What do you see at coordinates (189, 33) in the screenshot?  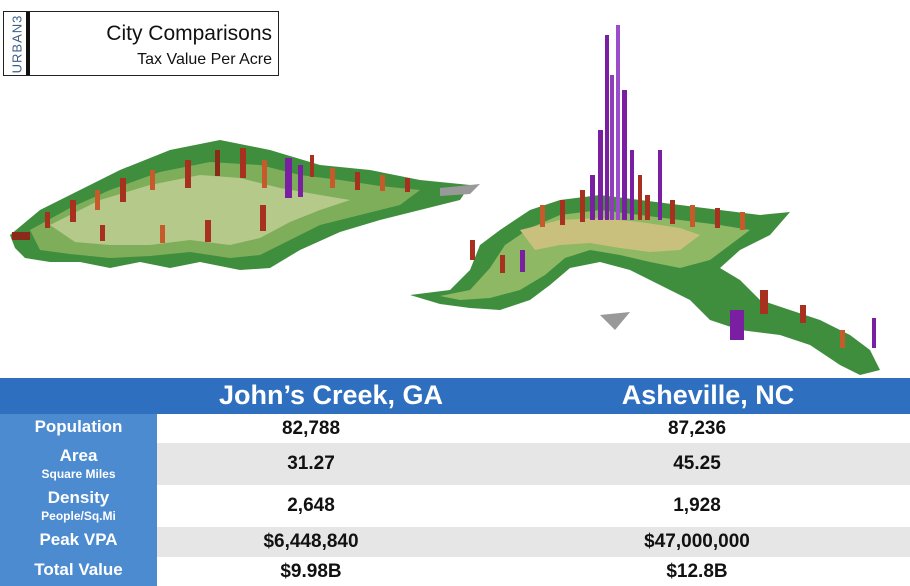 I see `page-title: City Comparisons` at bounding box center [189, 33].